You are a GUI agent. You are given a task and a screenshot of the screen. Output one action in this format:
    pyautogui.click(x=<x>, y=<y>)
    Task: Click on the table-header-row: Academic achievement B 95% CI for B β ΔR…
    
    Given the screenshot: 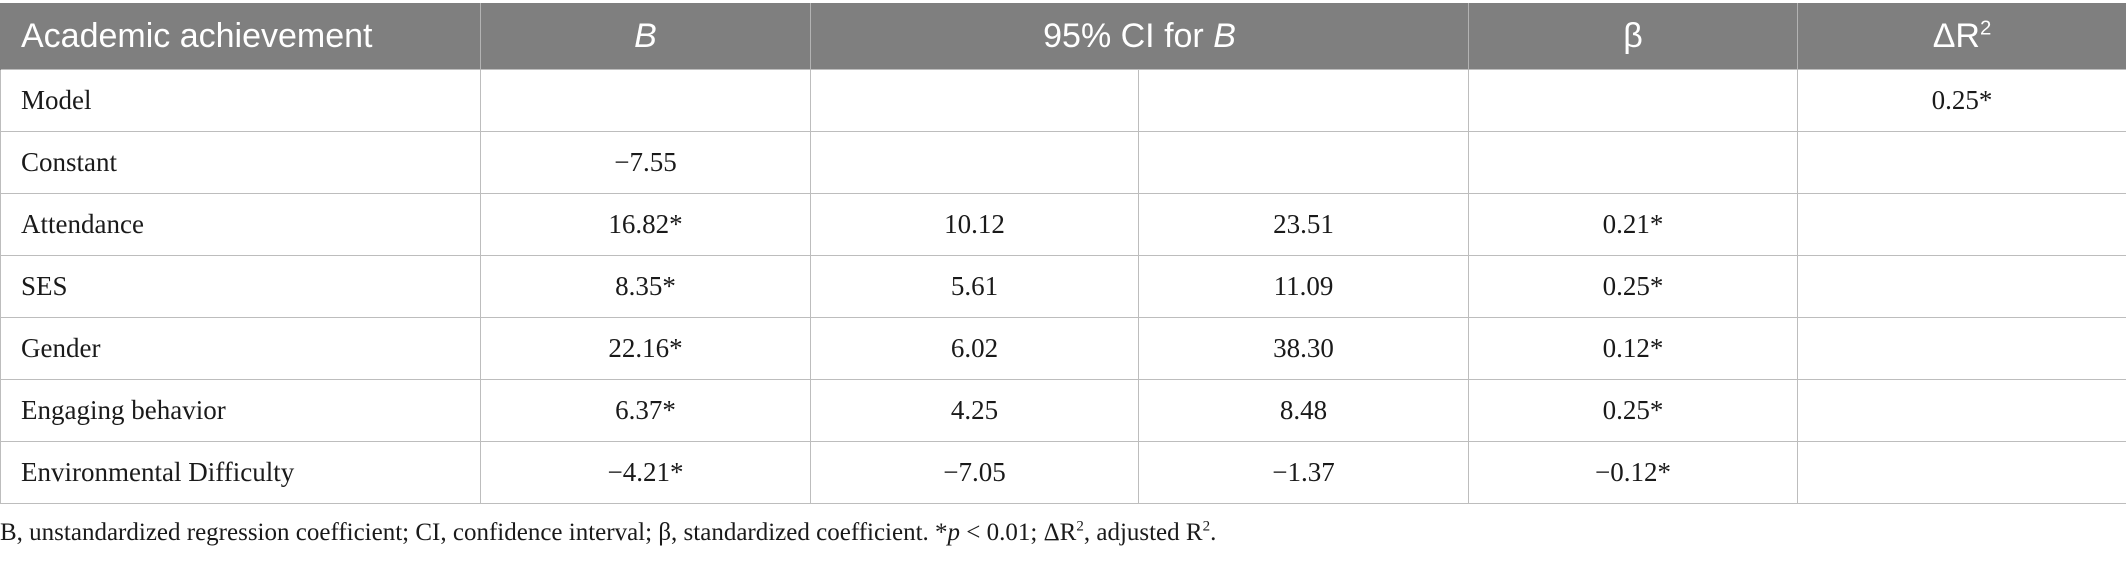 What is the action you would take?
    pyautogui.click(x=1063, y=36)
    